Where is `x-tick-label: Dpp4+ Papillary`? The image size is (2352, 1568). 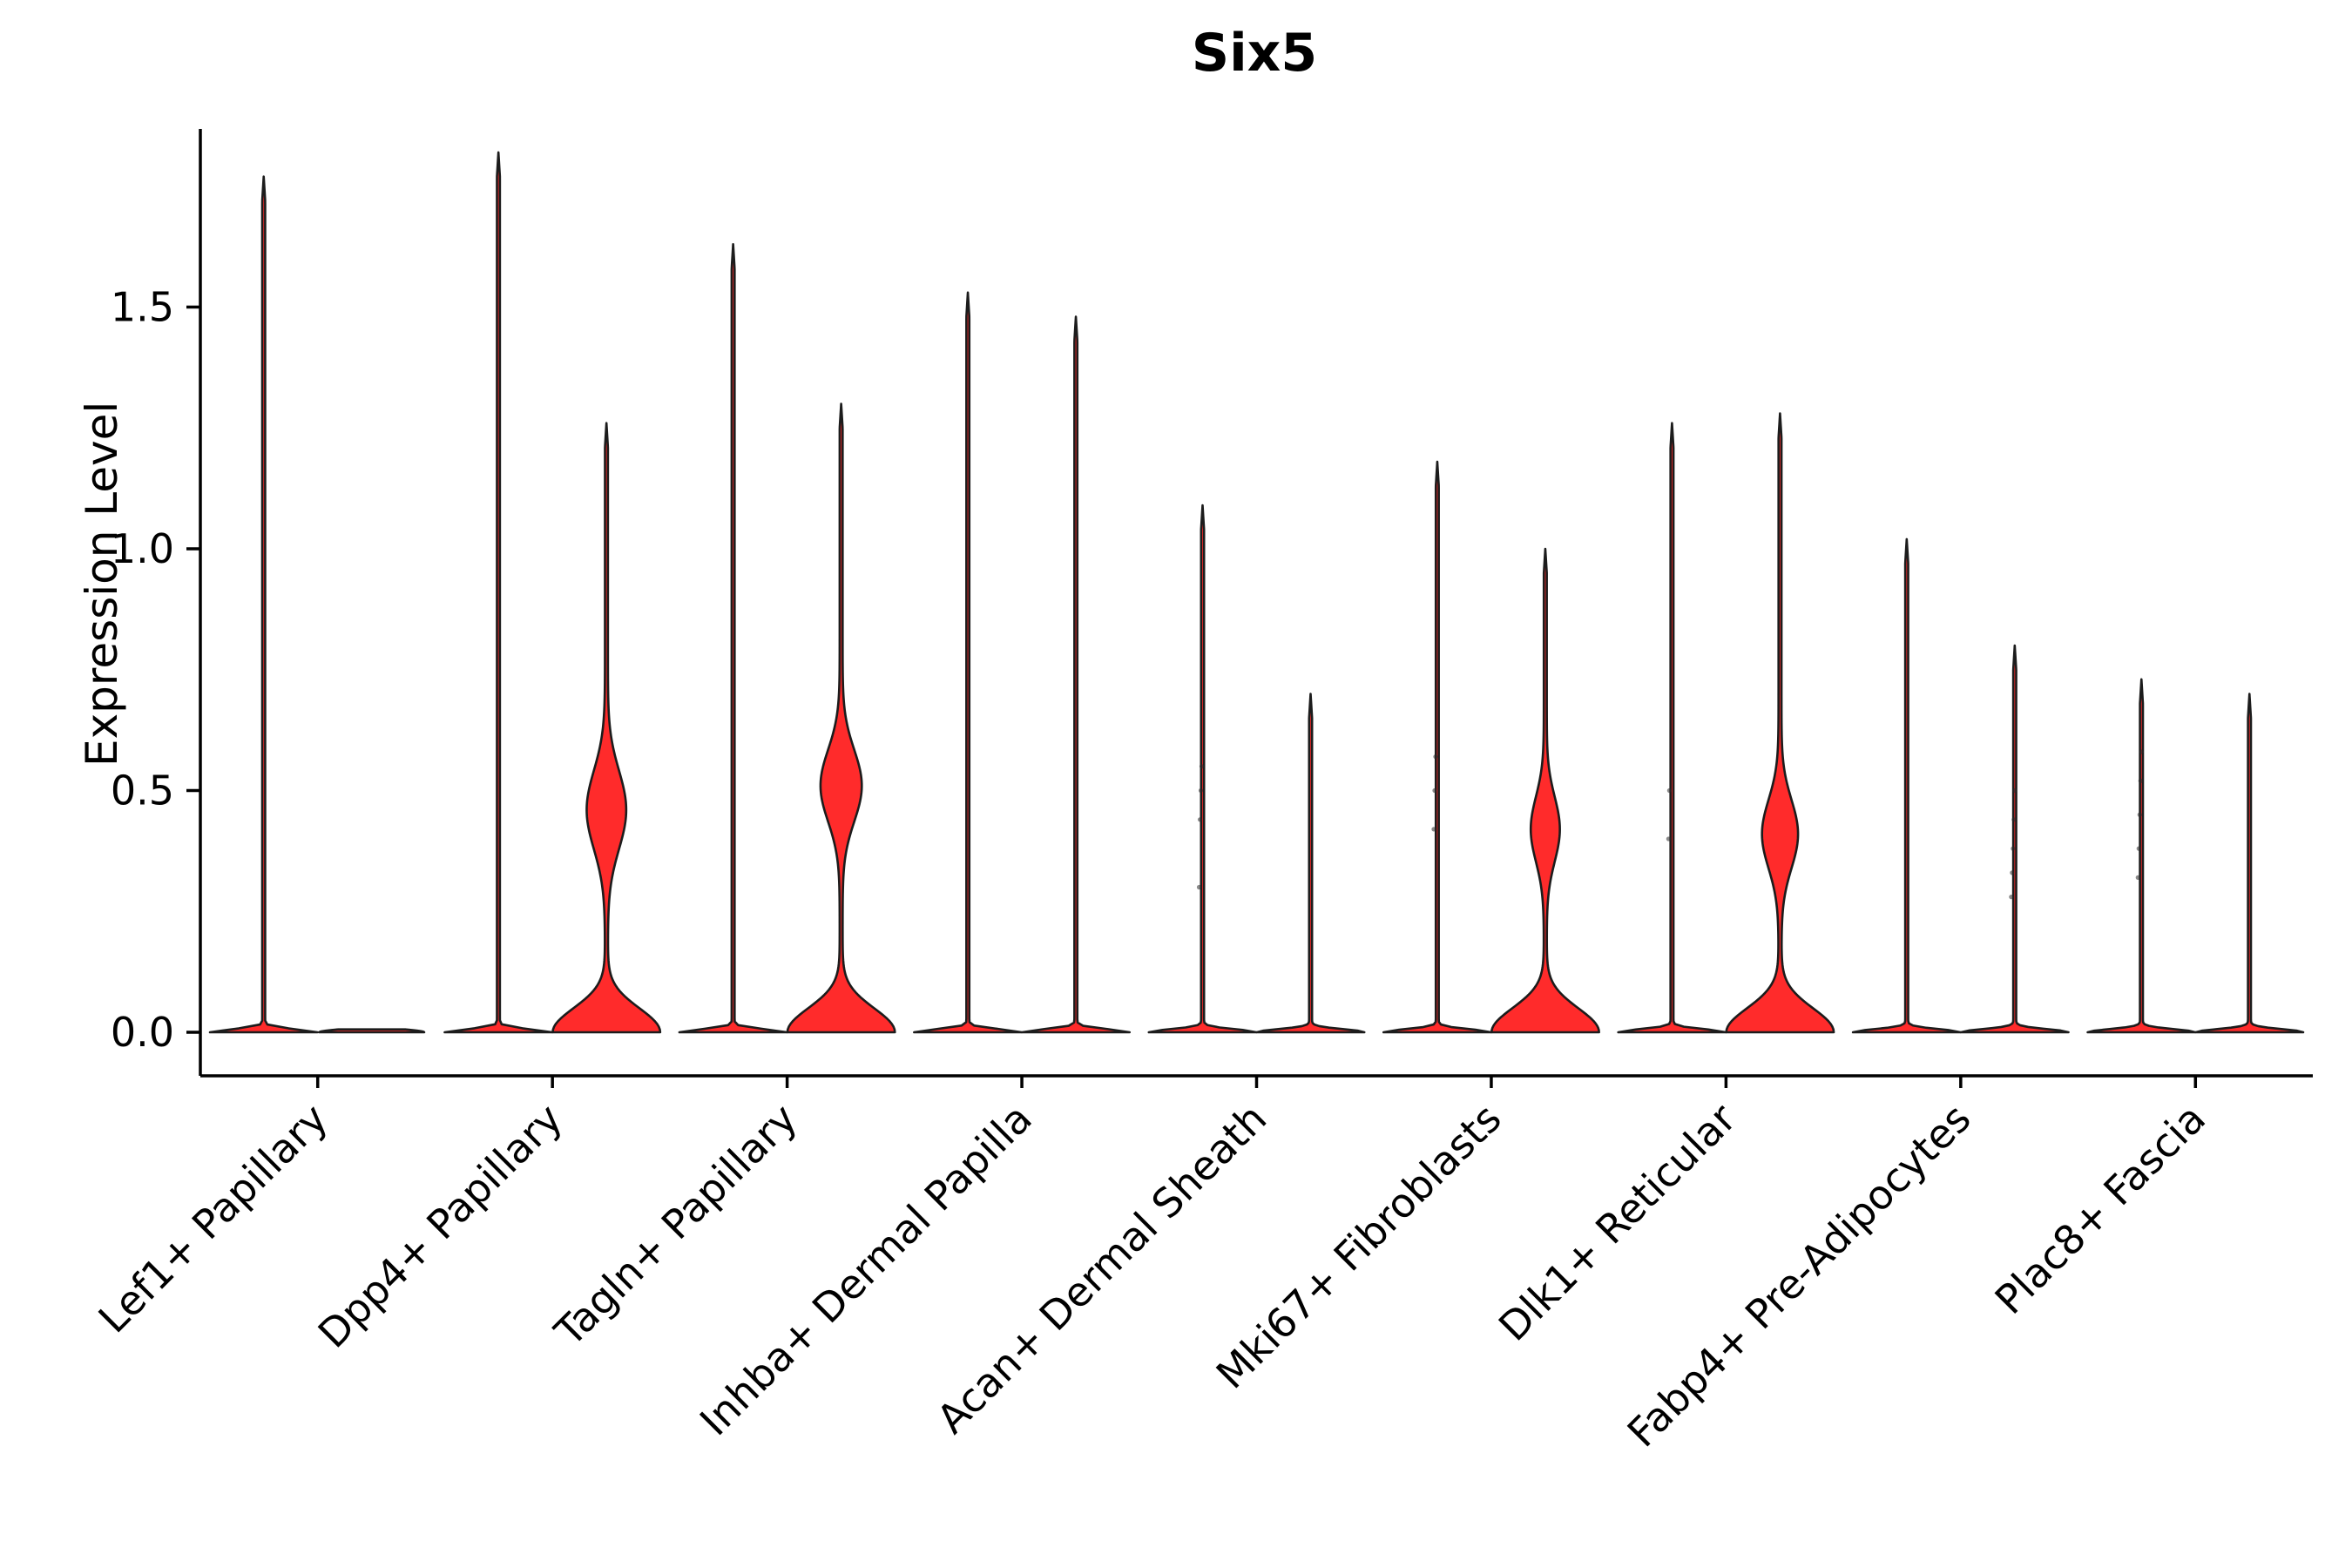
x-tick-label: Dpp4+ Papillary is located at coordinates (440, 1226).